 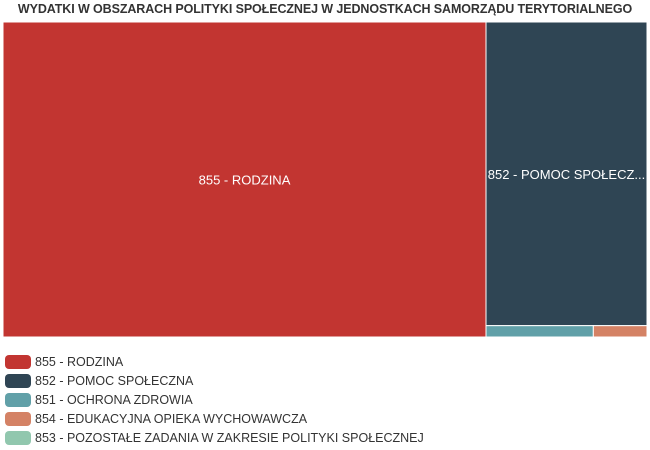 I want to click on legend-item-0: 855 - RODZINA, so click(x=214, y=361).